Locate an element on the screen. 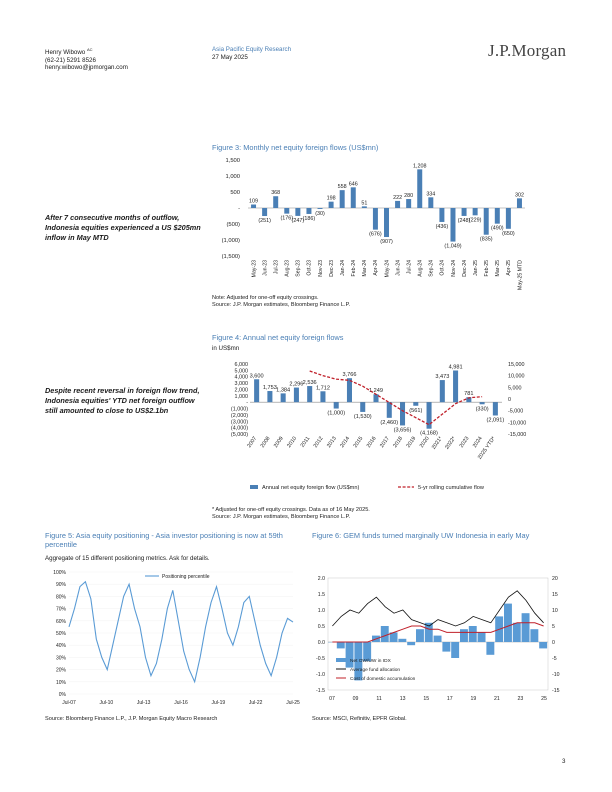 The image size is (612, 792). fig4-xtick: 2023 is located at coordinates (465, 442).